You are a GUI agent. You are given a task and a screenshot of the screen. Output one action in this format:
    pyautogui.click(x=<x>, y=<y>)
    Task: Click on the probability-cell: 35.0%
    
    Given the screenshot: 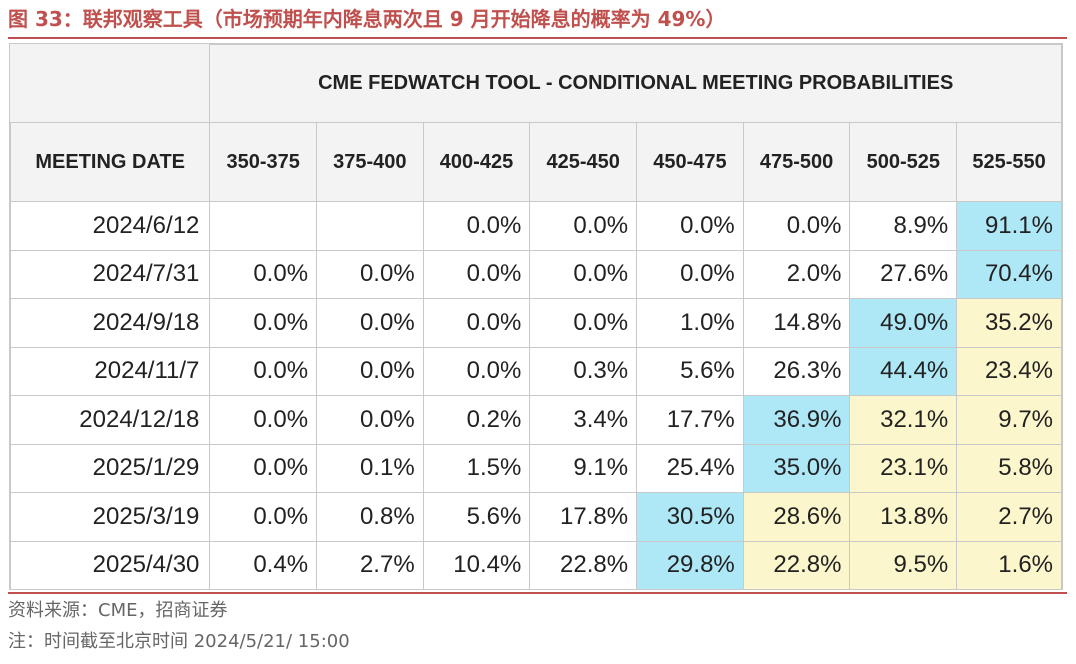 What is the action you would take?
    pyautogui.click(x=796, y=468)
    